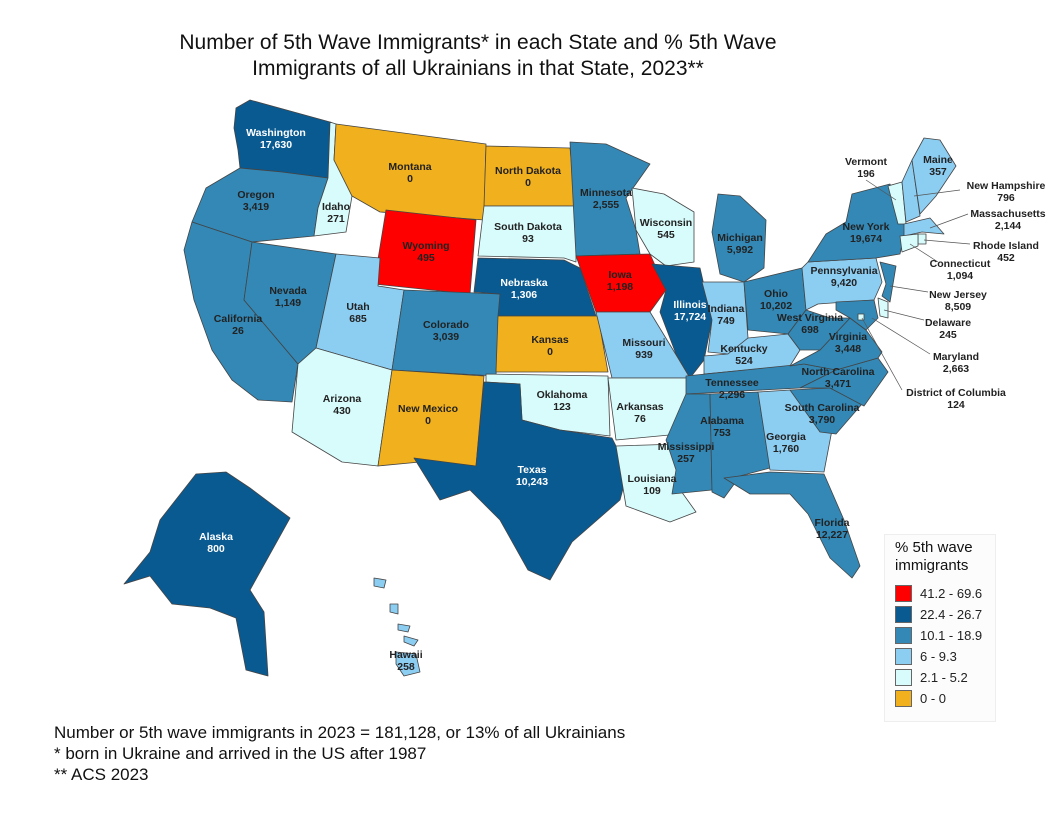 The height and width of the screenshot is (816, 1056). What do you see at coordinates (1006, 246) in the screenshot?
I see `state-label-ri: Rhode Island` at bounding box center [1006, 246].